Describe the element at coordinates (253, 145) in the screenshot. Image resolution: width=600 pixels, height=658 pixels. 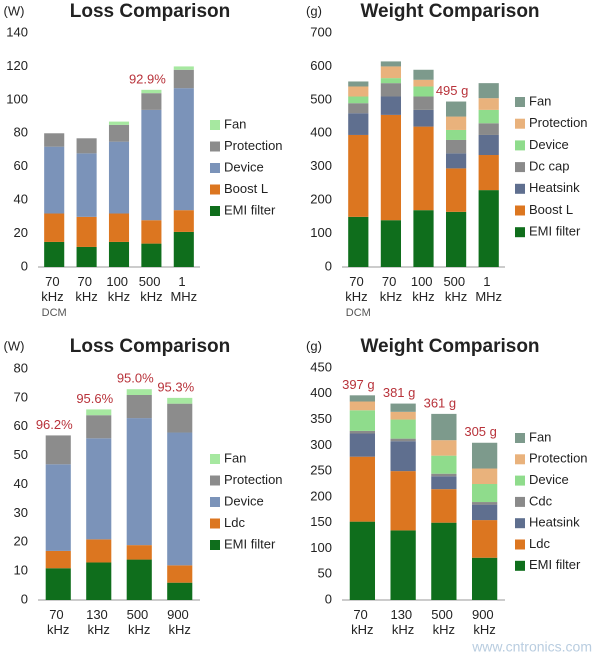
I see `legend-label: Protection` at that location.